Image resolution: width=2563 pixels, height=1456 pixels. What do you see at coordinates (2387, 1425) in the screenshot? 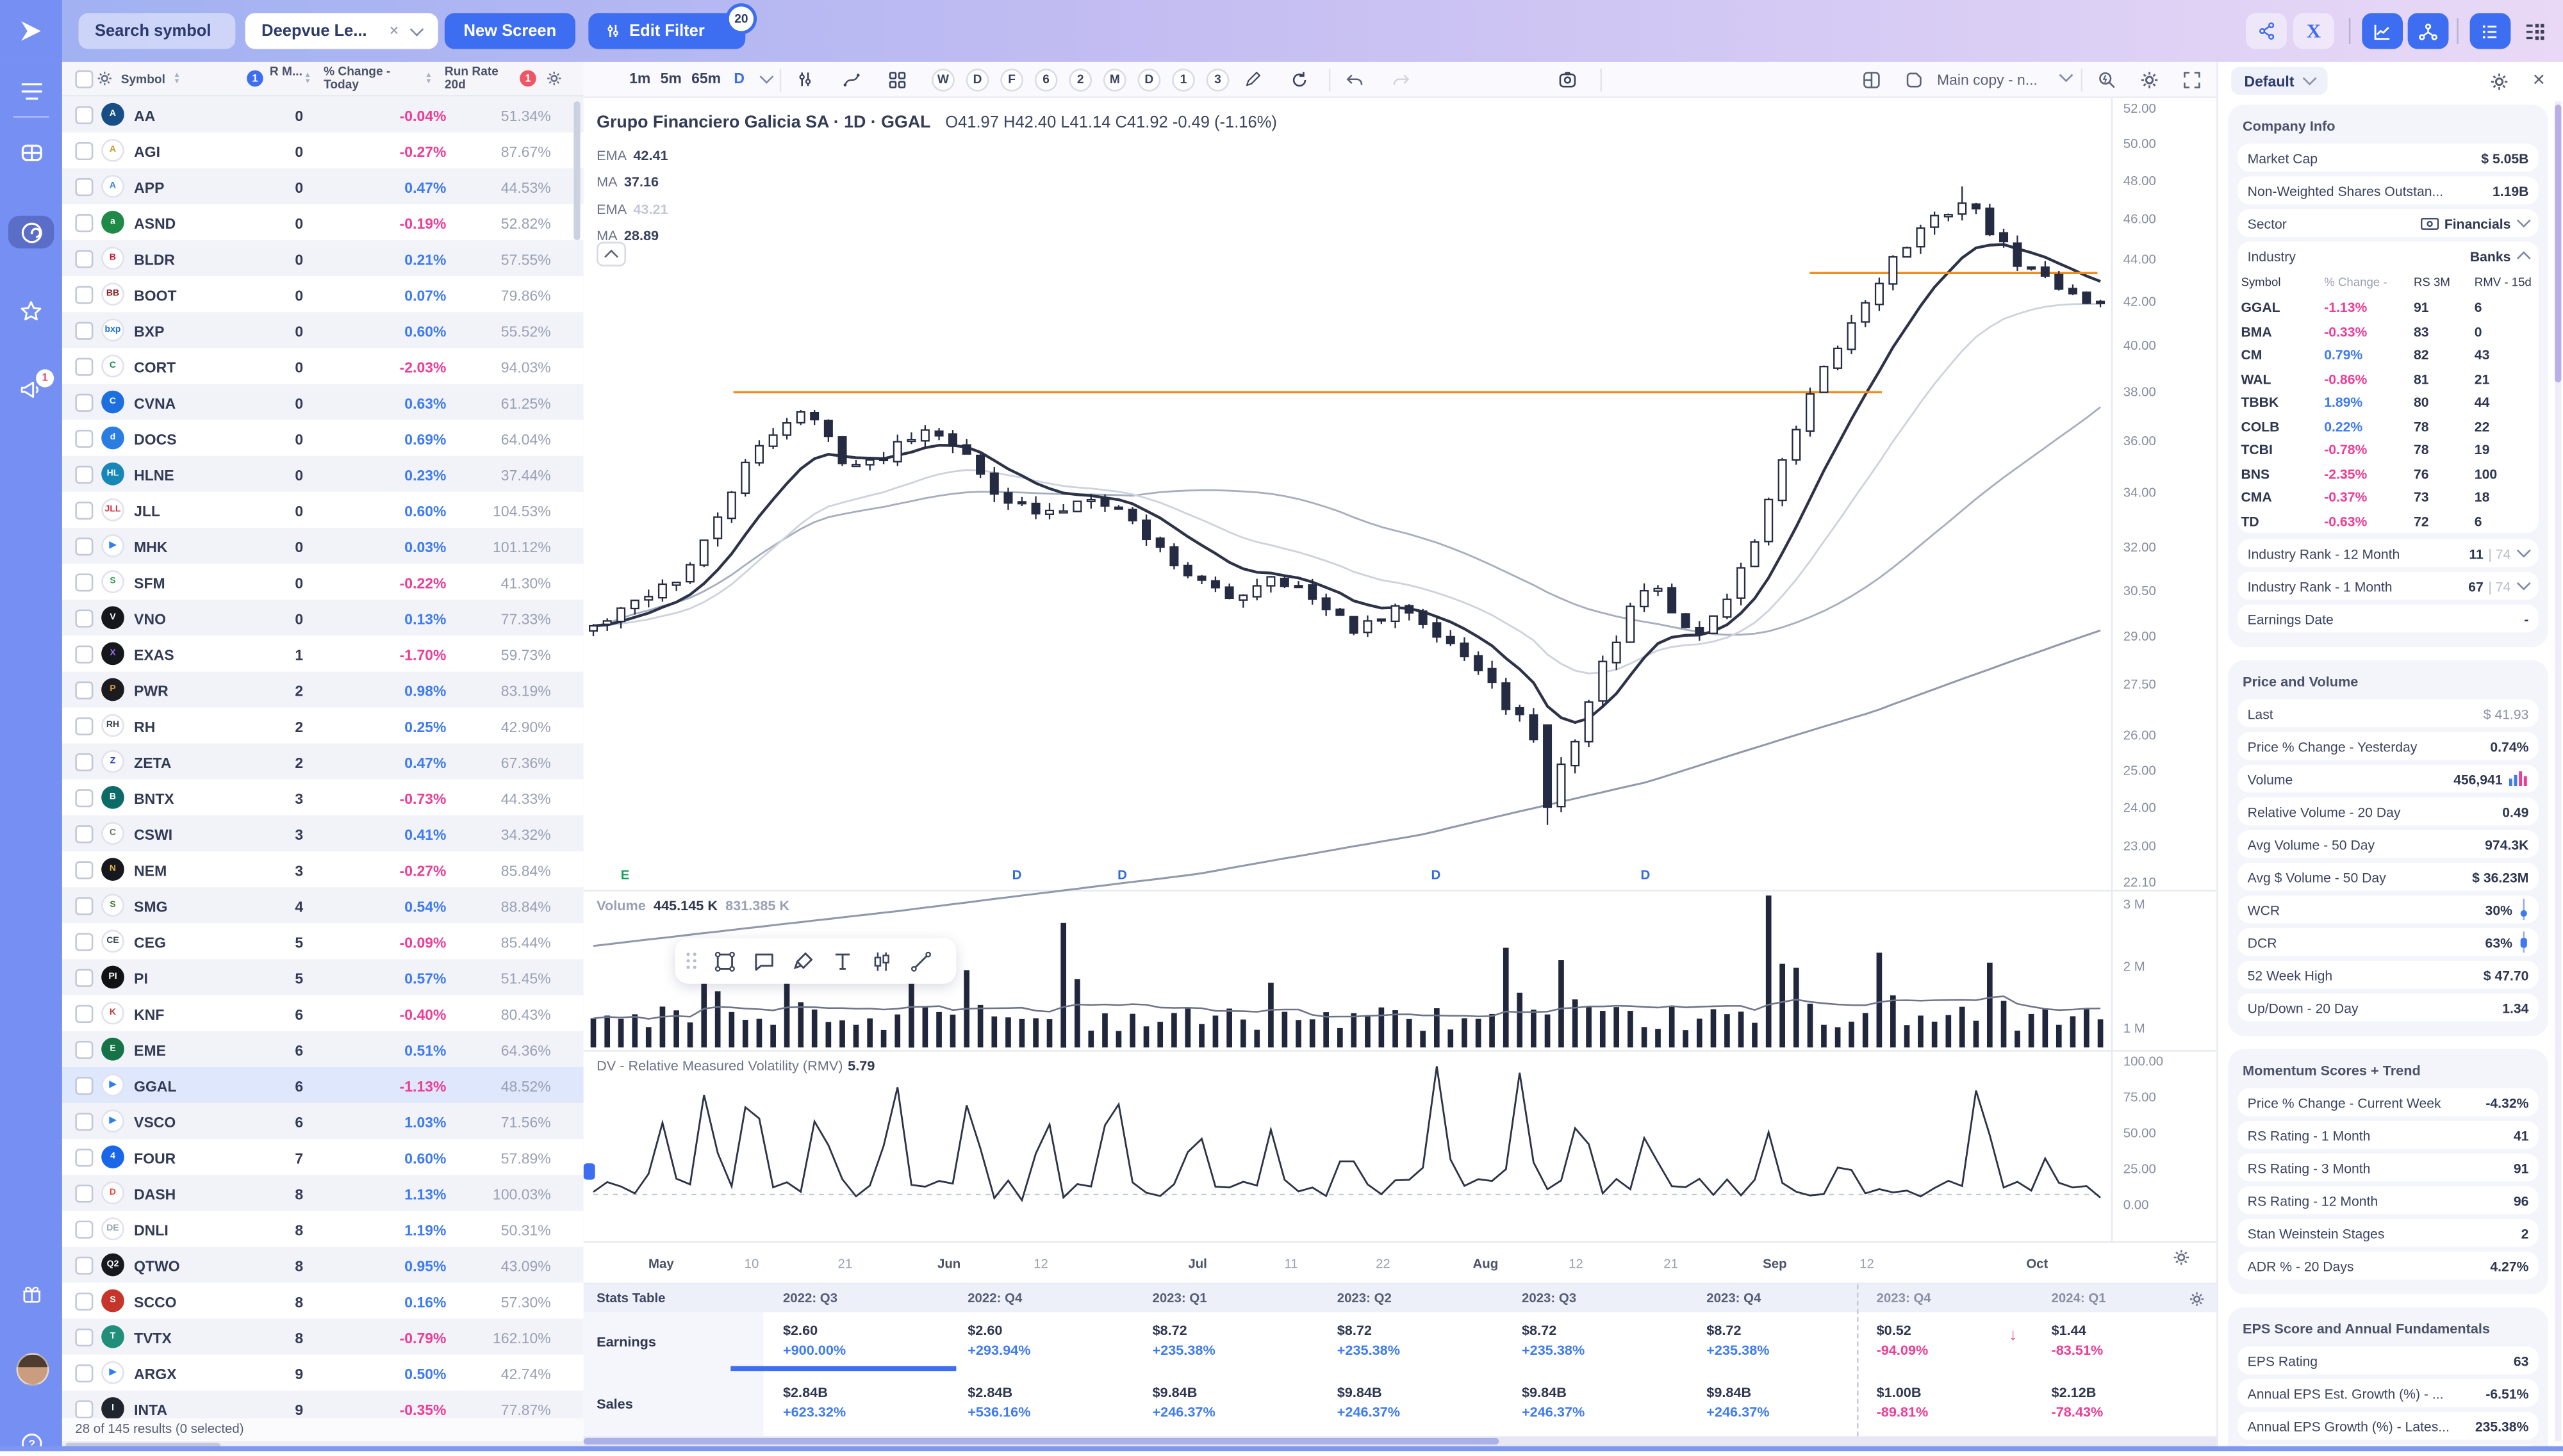
I see `info-row: Annual EPS Growth (%) - Lates...235.38%` at bounding box center [2387, 1425].